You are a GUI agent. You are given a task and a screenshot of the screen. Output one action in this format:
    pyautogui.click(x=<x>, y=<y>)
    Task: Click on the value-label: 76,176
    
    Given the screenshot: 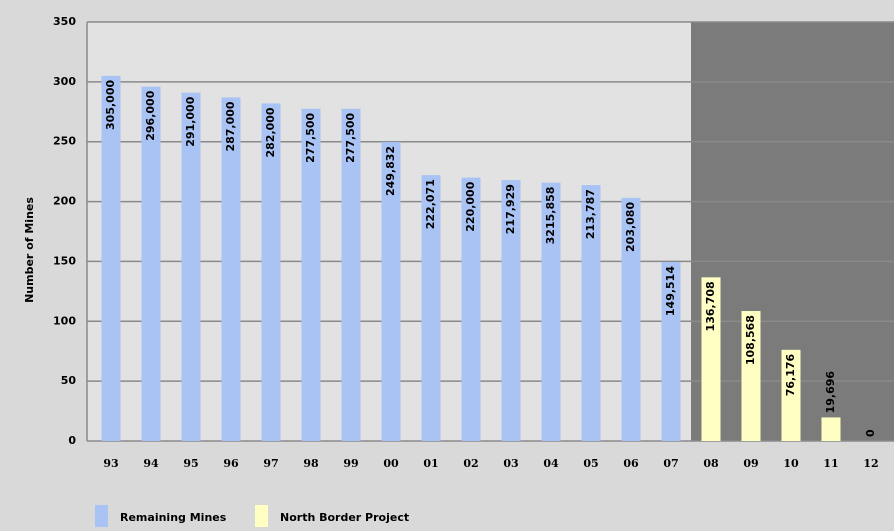 What is the action you would take?
    pyautogui.click(x=790, y=374)
    